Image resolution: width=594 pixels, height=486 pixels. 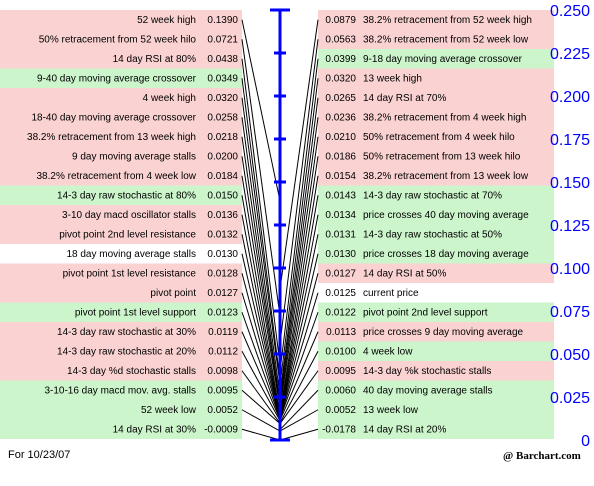 What do you see at coordinates (222, 410) in the screenshot?
I see `left-row-value: 0.0052` at bounding box center [222, 410].